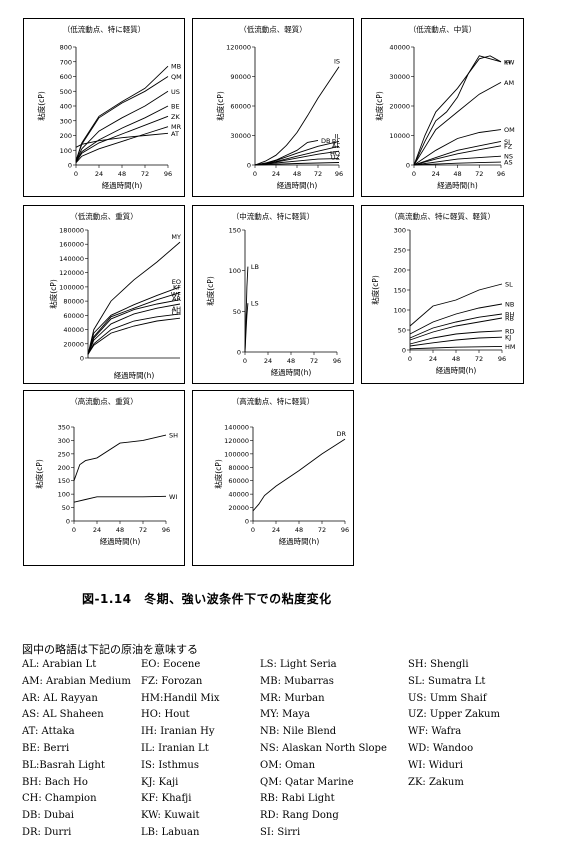  I want to click on series-label: DR, so click(341, 434).